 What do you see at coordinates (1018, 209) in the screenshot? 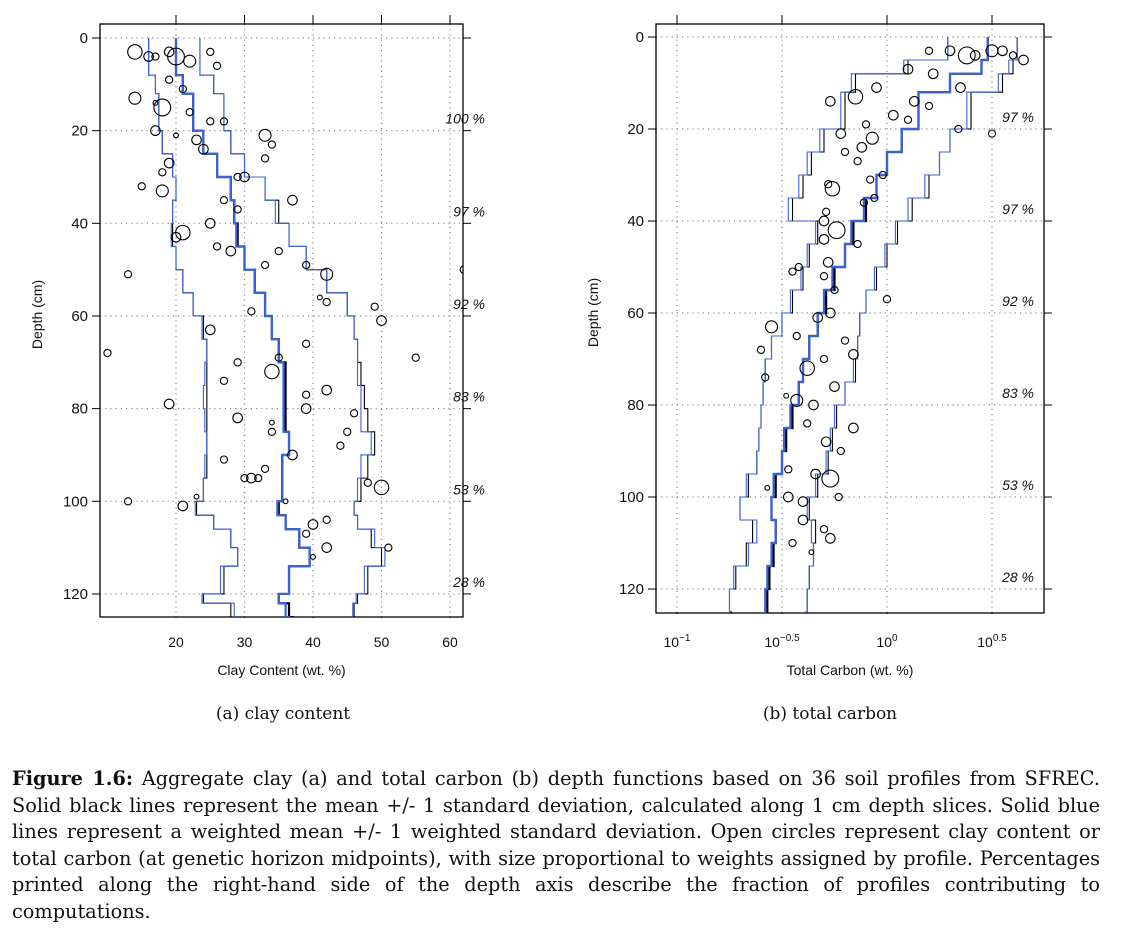
I see `percent-label: 97 %` at bounding box center [1018, 209].